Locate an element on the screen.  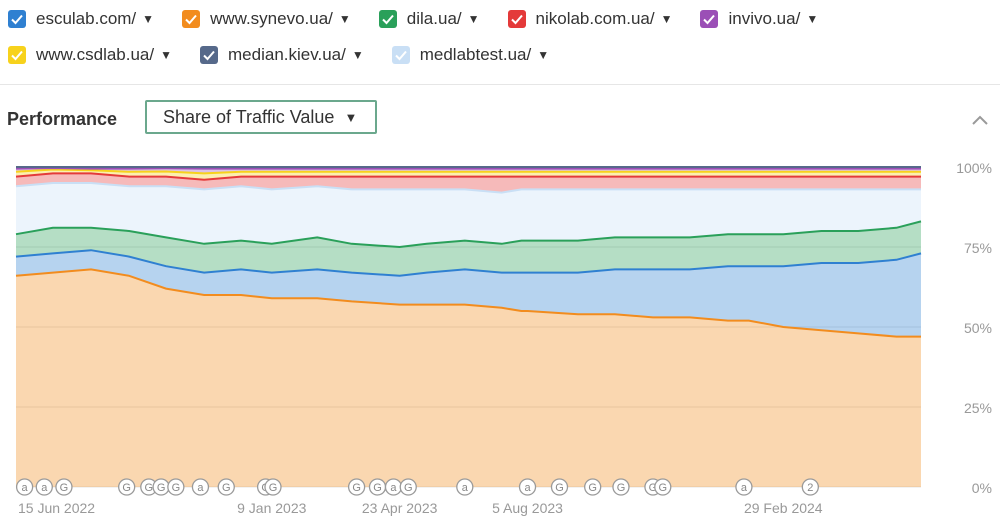
checkbox-medlabtest is located at coordinates (400, 55).